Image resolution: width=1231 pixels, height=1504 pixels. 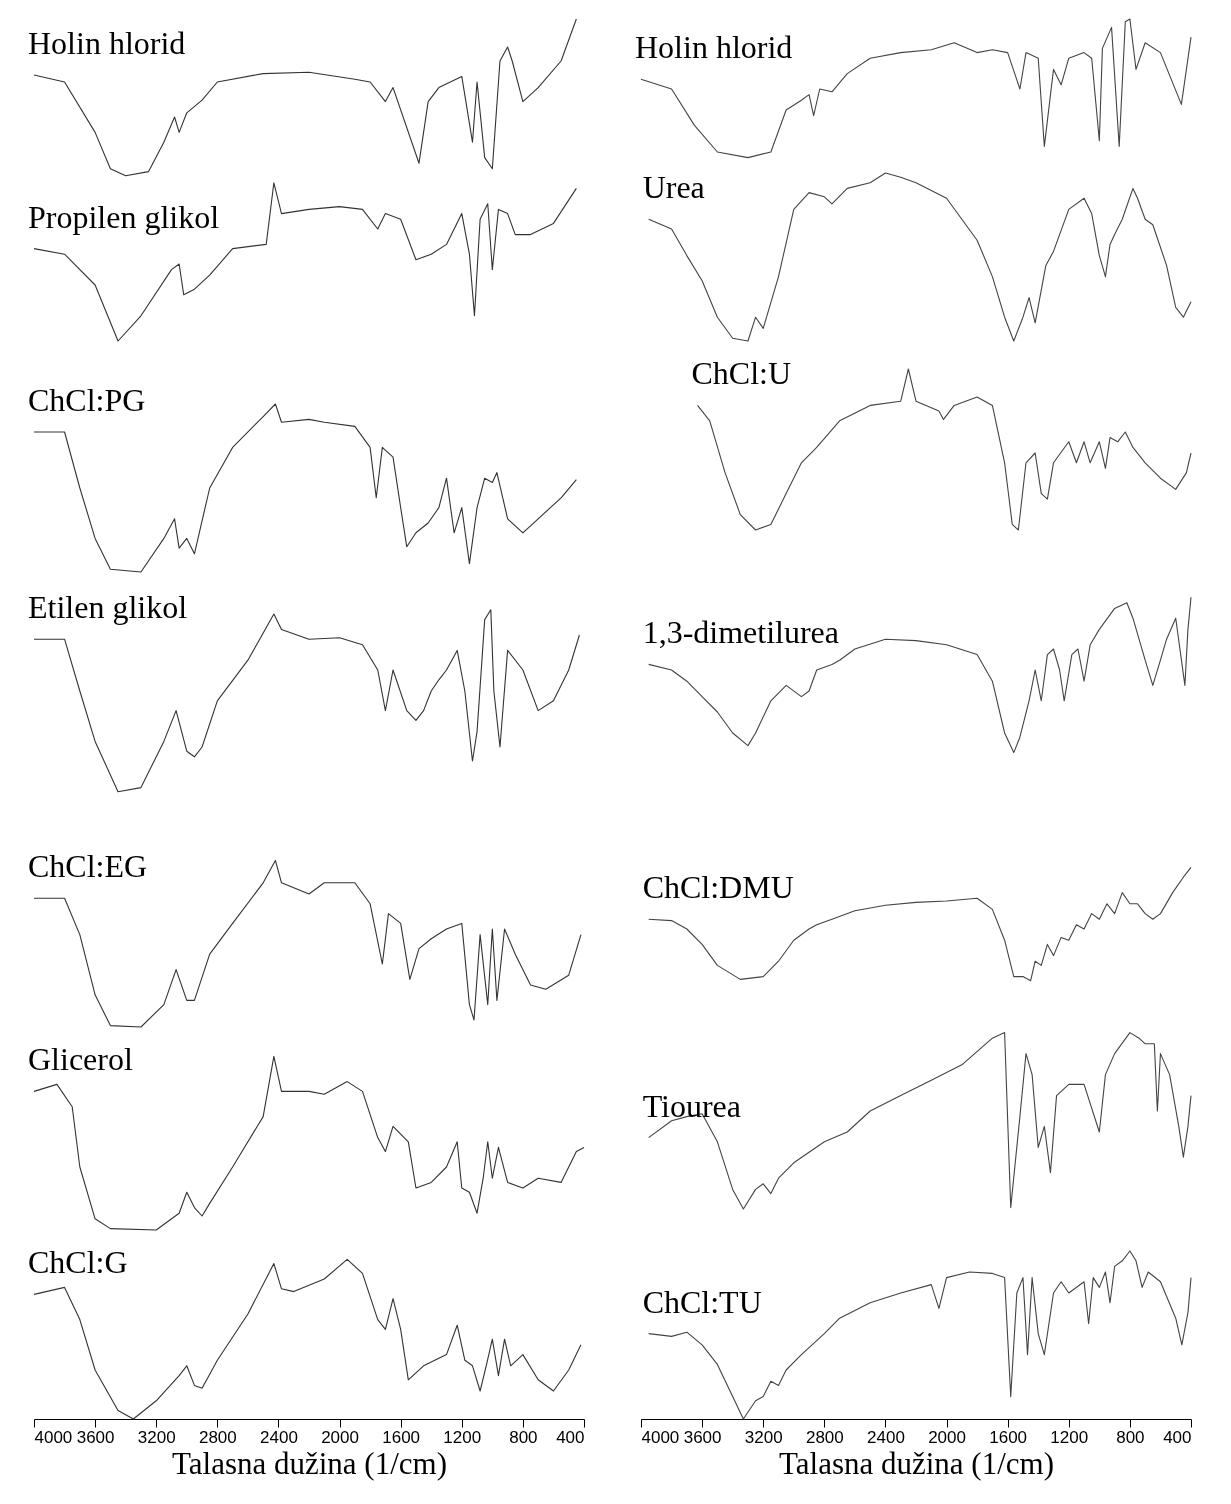 I want to click on series-label: ChCl:G, so click(x=78, y=1262).